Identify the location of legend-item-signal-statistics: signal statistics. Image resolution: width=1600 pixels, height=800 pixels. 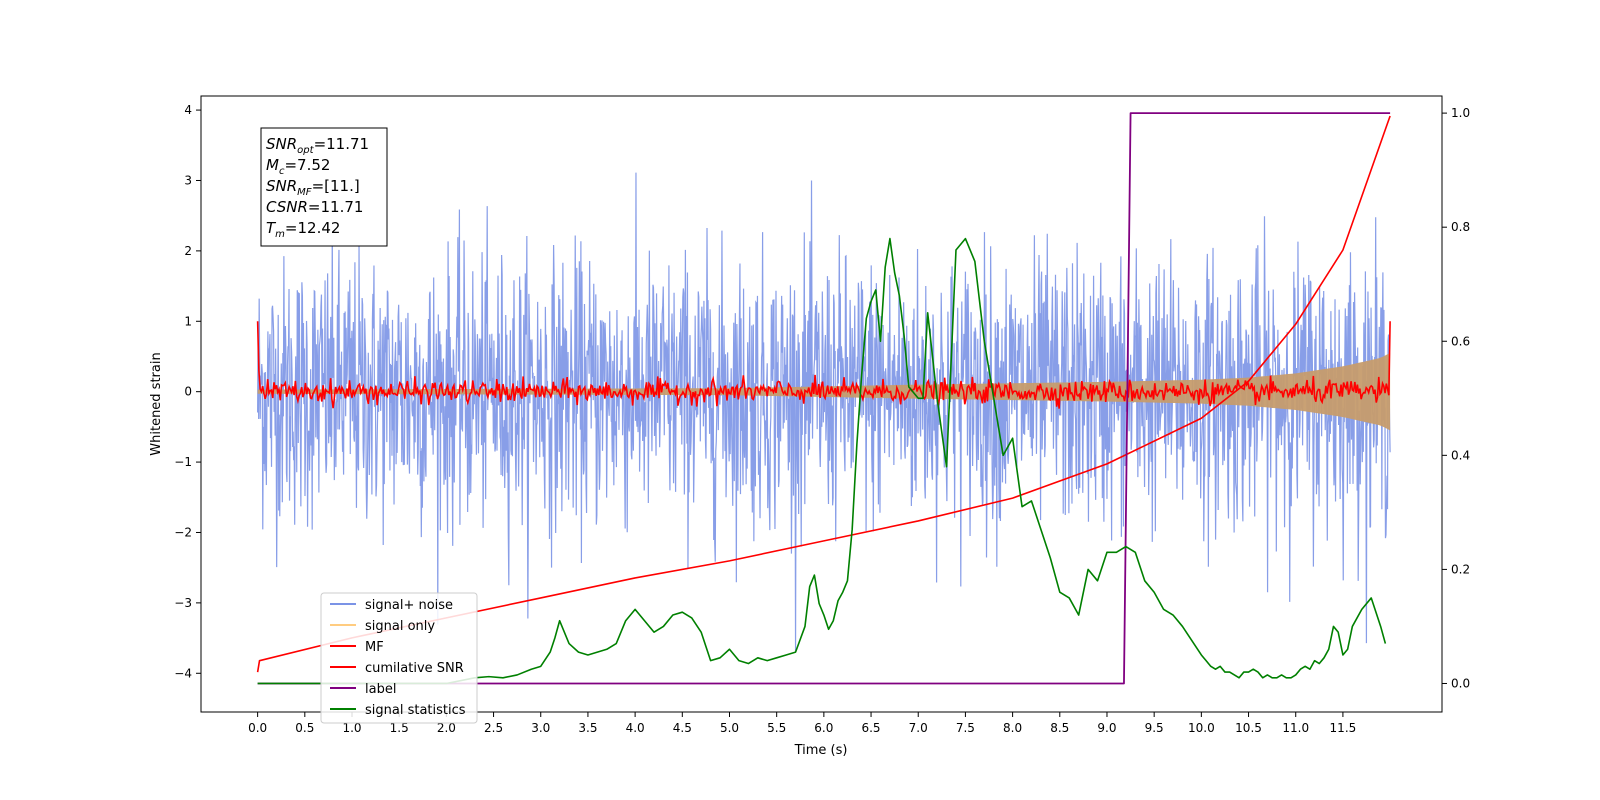
(398, 710).